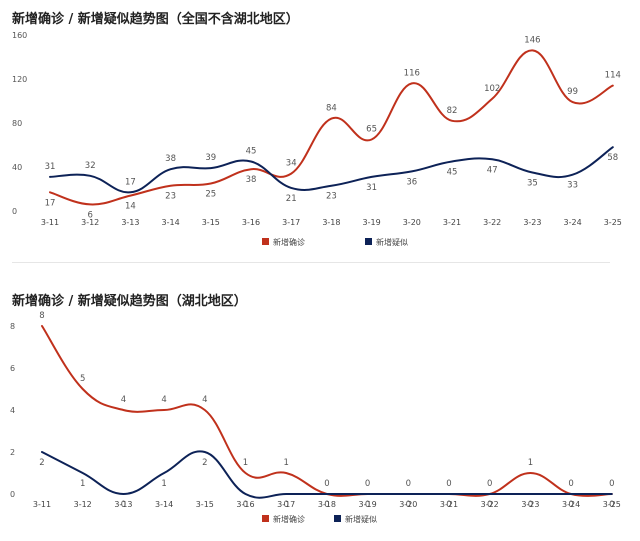 Image resolution: width=640 pixels, height=541 pixels. I want to click on divider, so click(311, 262).